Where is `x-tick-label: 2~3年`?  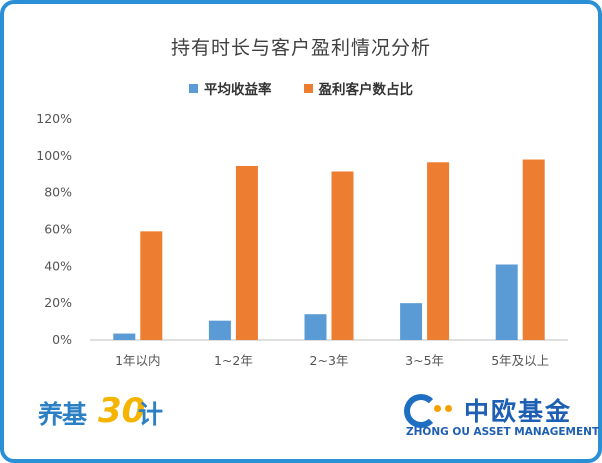
x-tick-label: 2~3年 is located at coordinates (329, 360).